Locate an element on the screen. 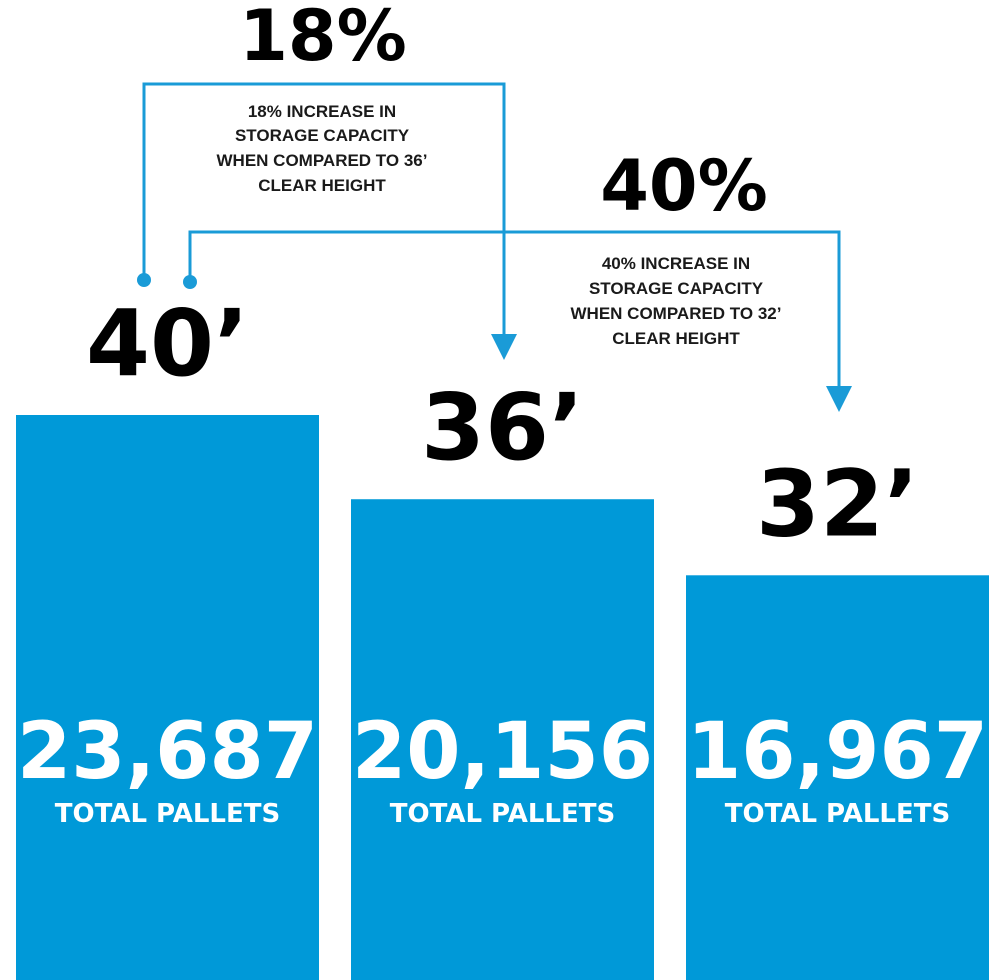 The height and width of the screenshot is (980, 996). height-label-36ft: 36’ is located at coordinates (502, 427).